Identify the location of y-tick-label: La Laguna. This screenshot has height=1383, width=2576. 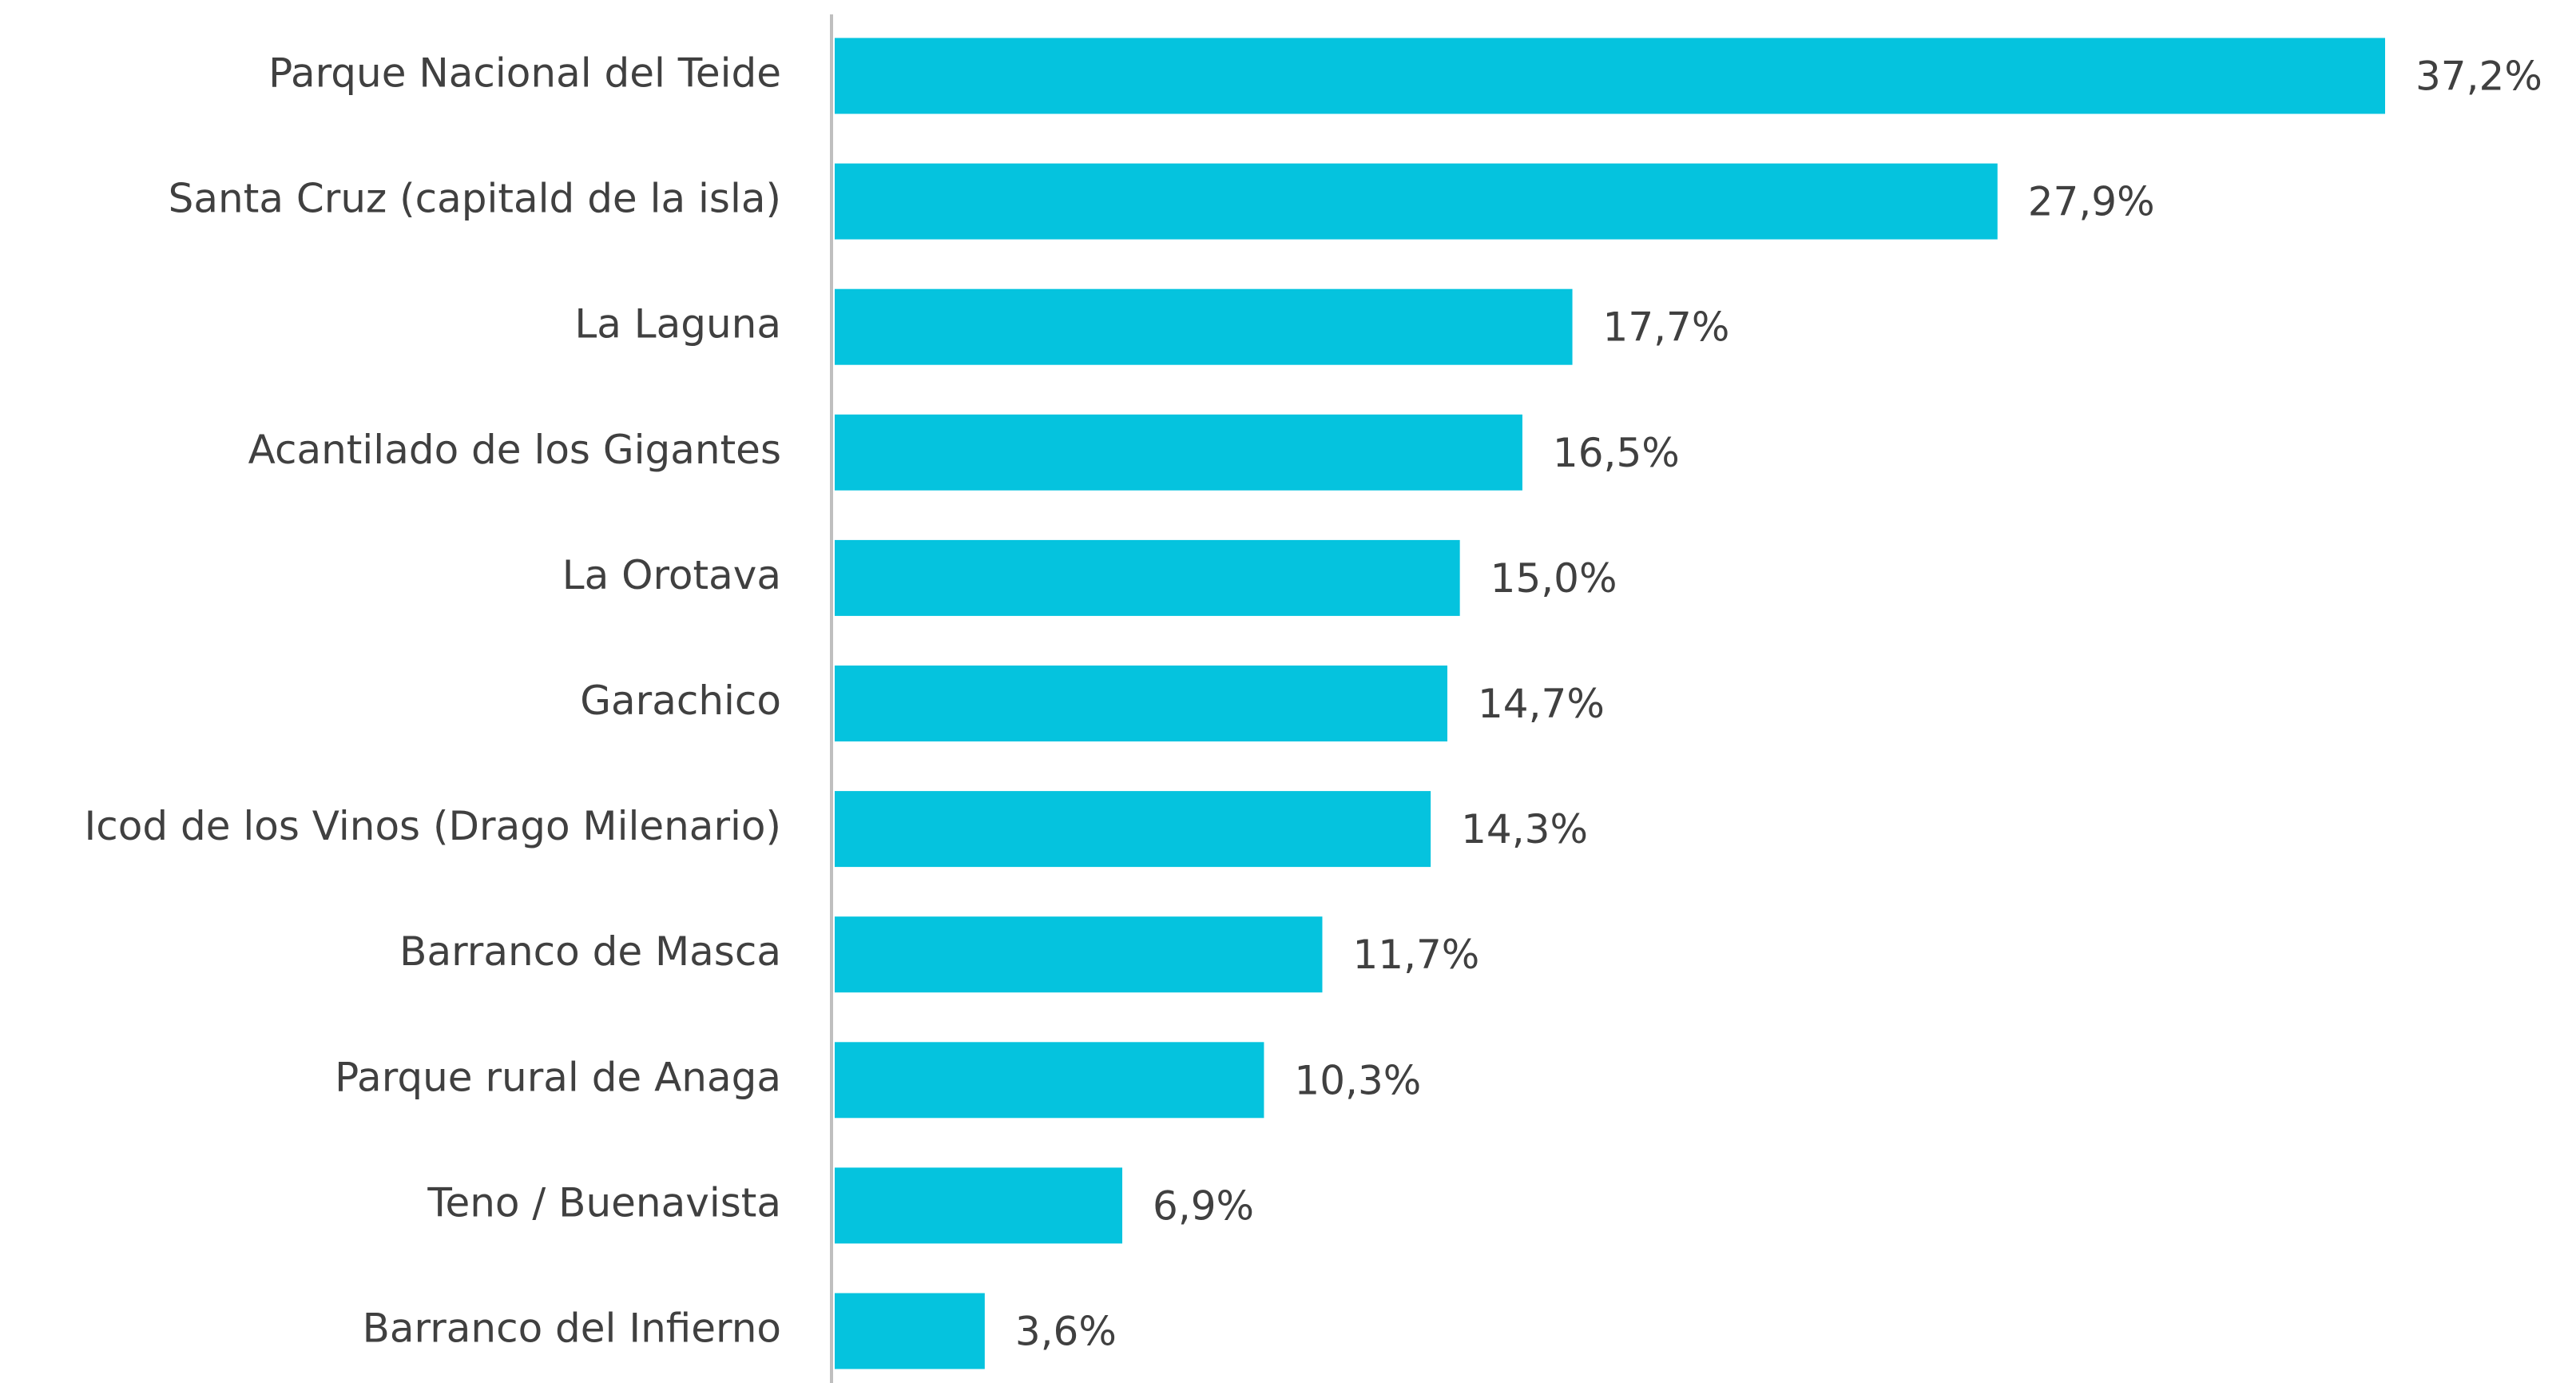
(677, 324).